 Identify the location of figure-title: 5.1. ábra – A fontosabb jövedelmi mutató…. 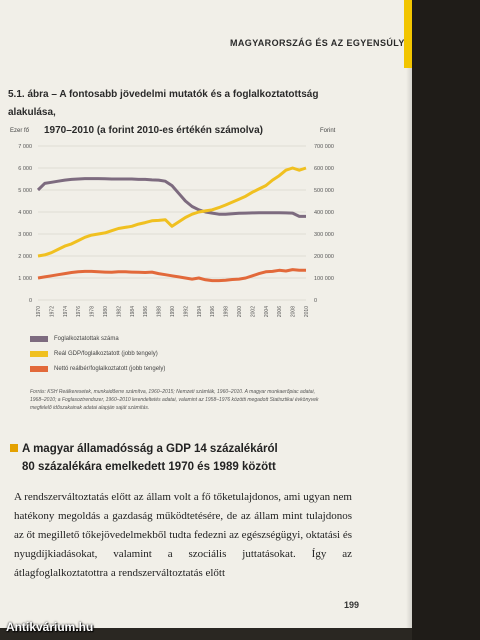
(173, 113).